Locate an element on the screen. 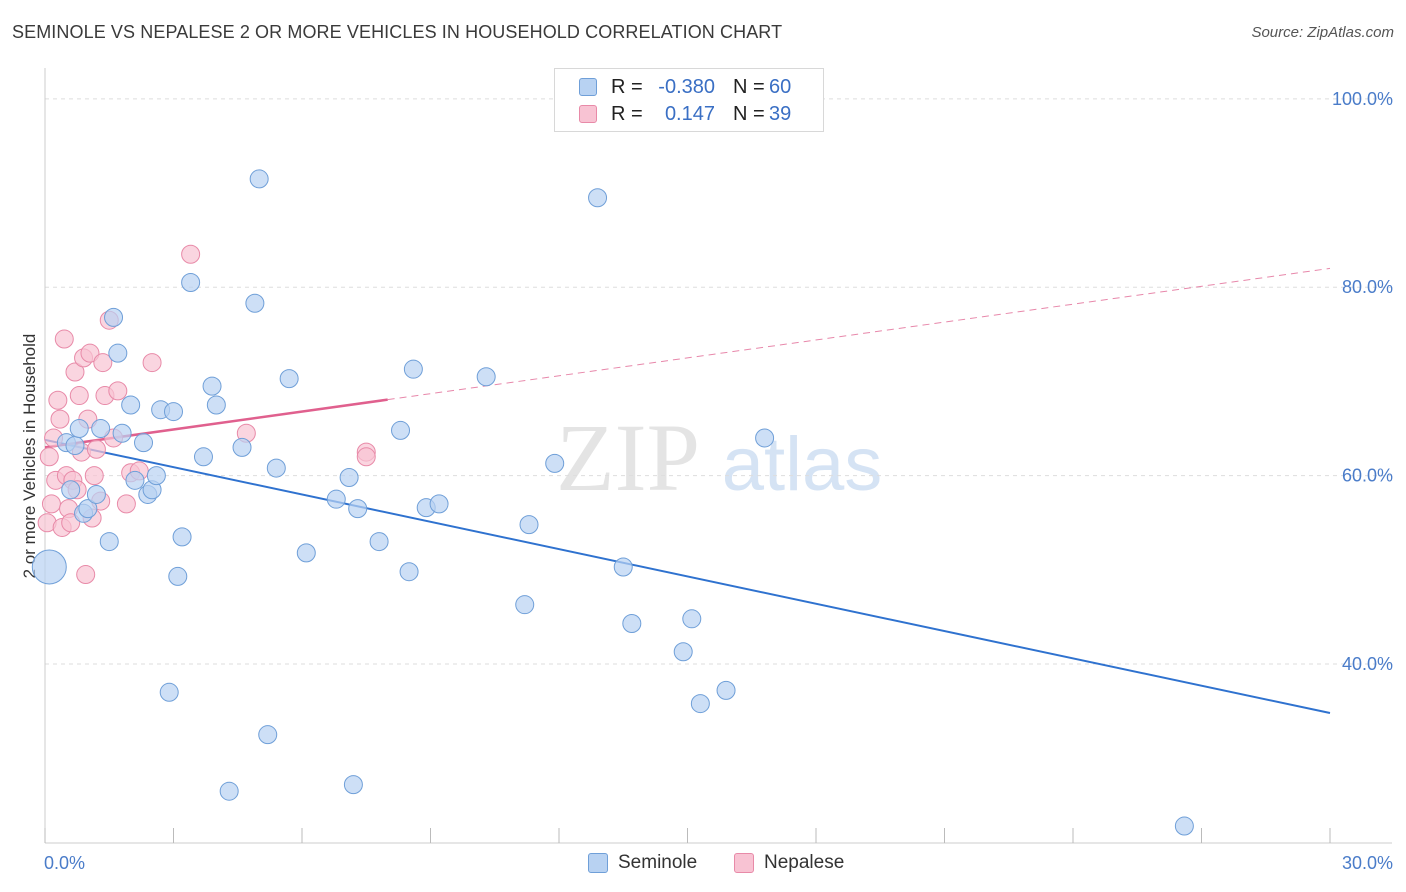  nepalese-legend-swatch is located at coordinates (744, 863).